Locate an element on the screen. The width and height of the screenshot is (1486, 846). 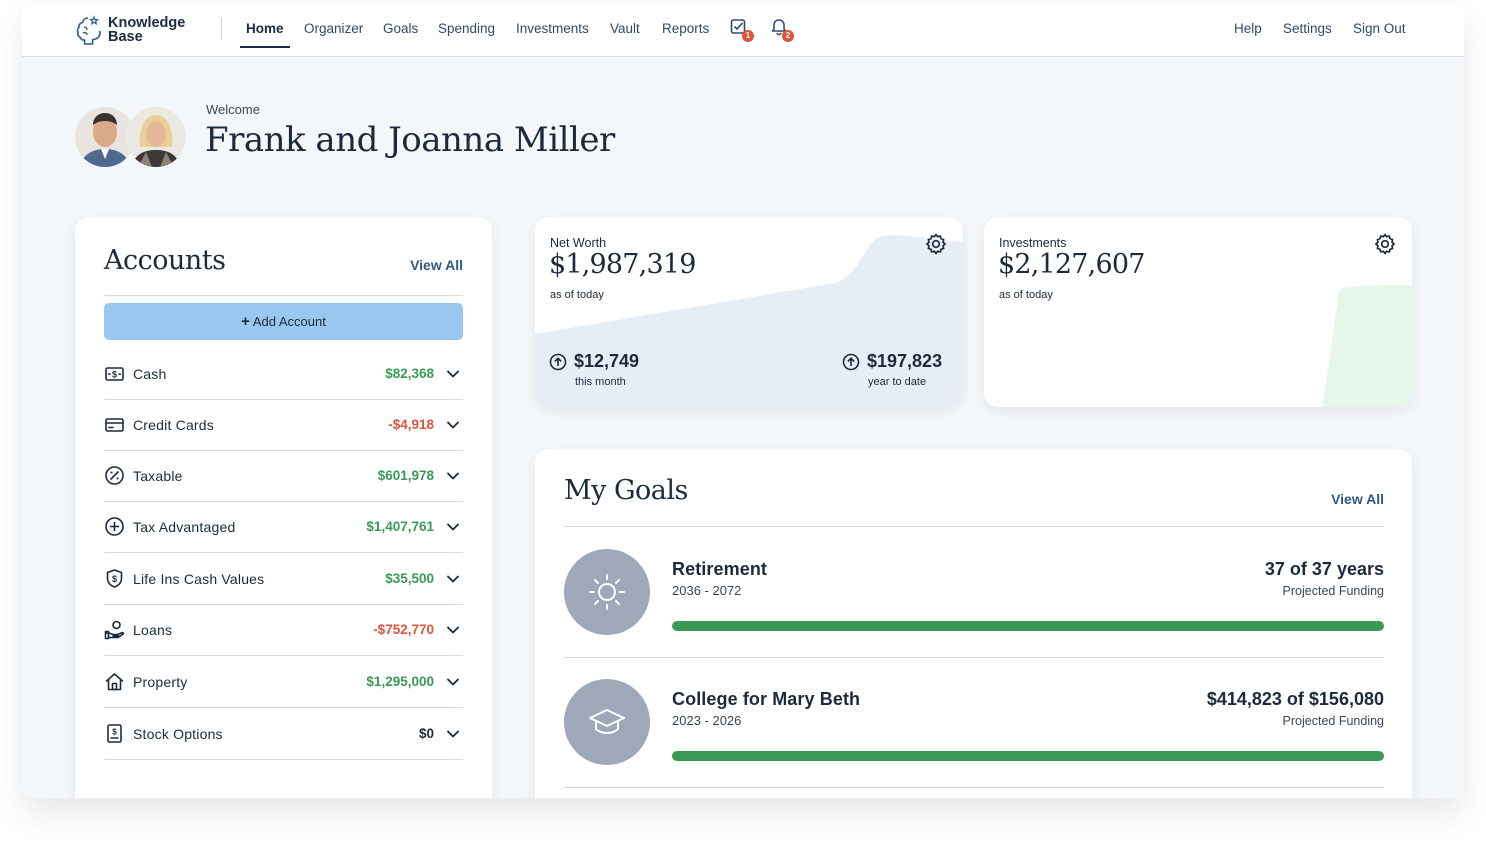
goal-years: 2023 - 2026 is located at coordinates (707, 720).